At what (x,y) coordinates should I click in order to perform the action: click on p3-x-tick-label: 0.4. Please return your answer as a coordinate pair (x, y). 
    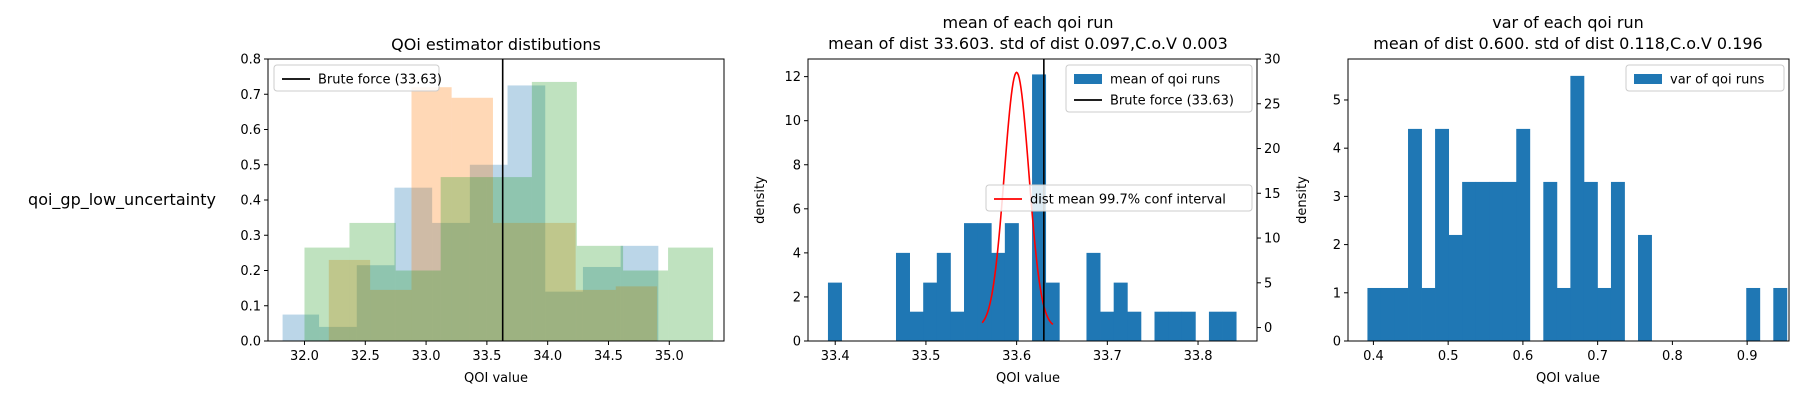
    Looking at the image, I should click on (1373, 356).